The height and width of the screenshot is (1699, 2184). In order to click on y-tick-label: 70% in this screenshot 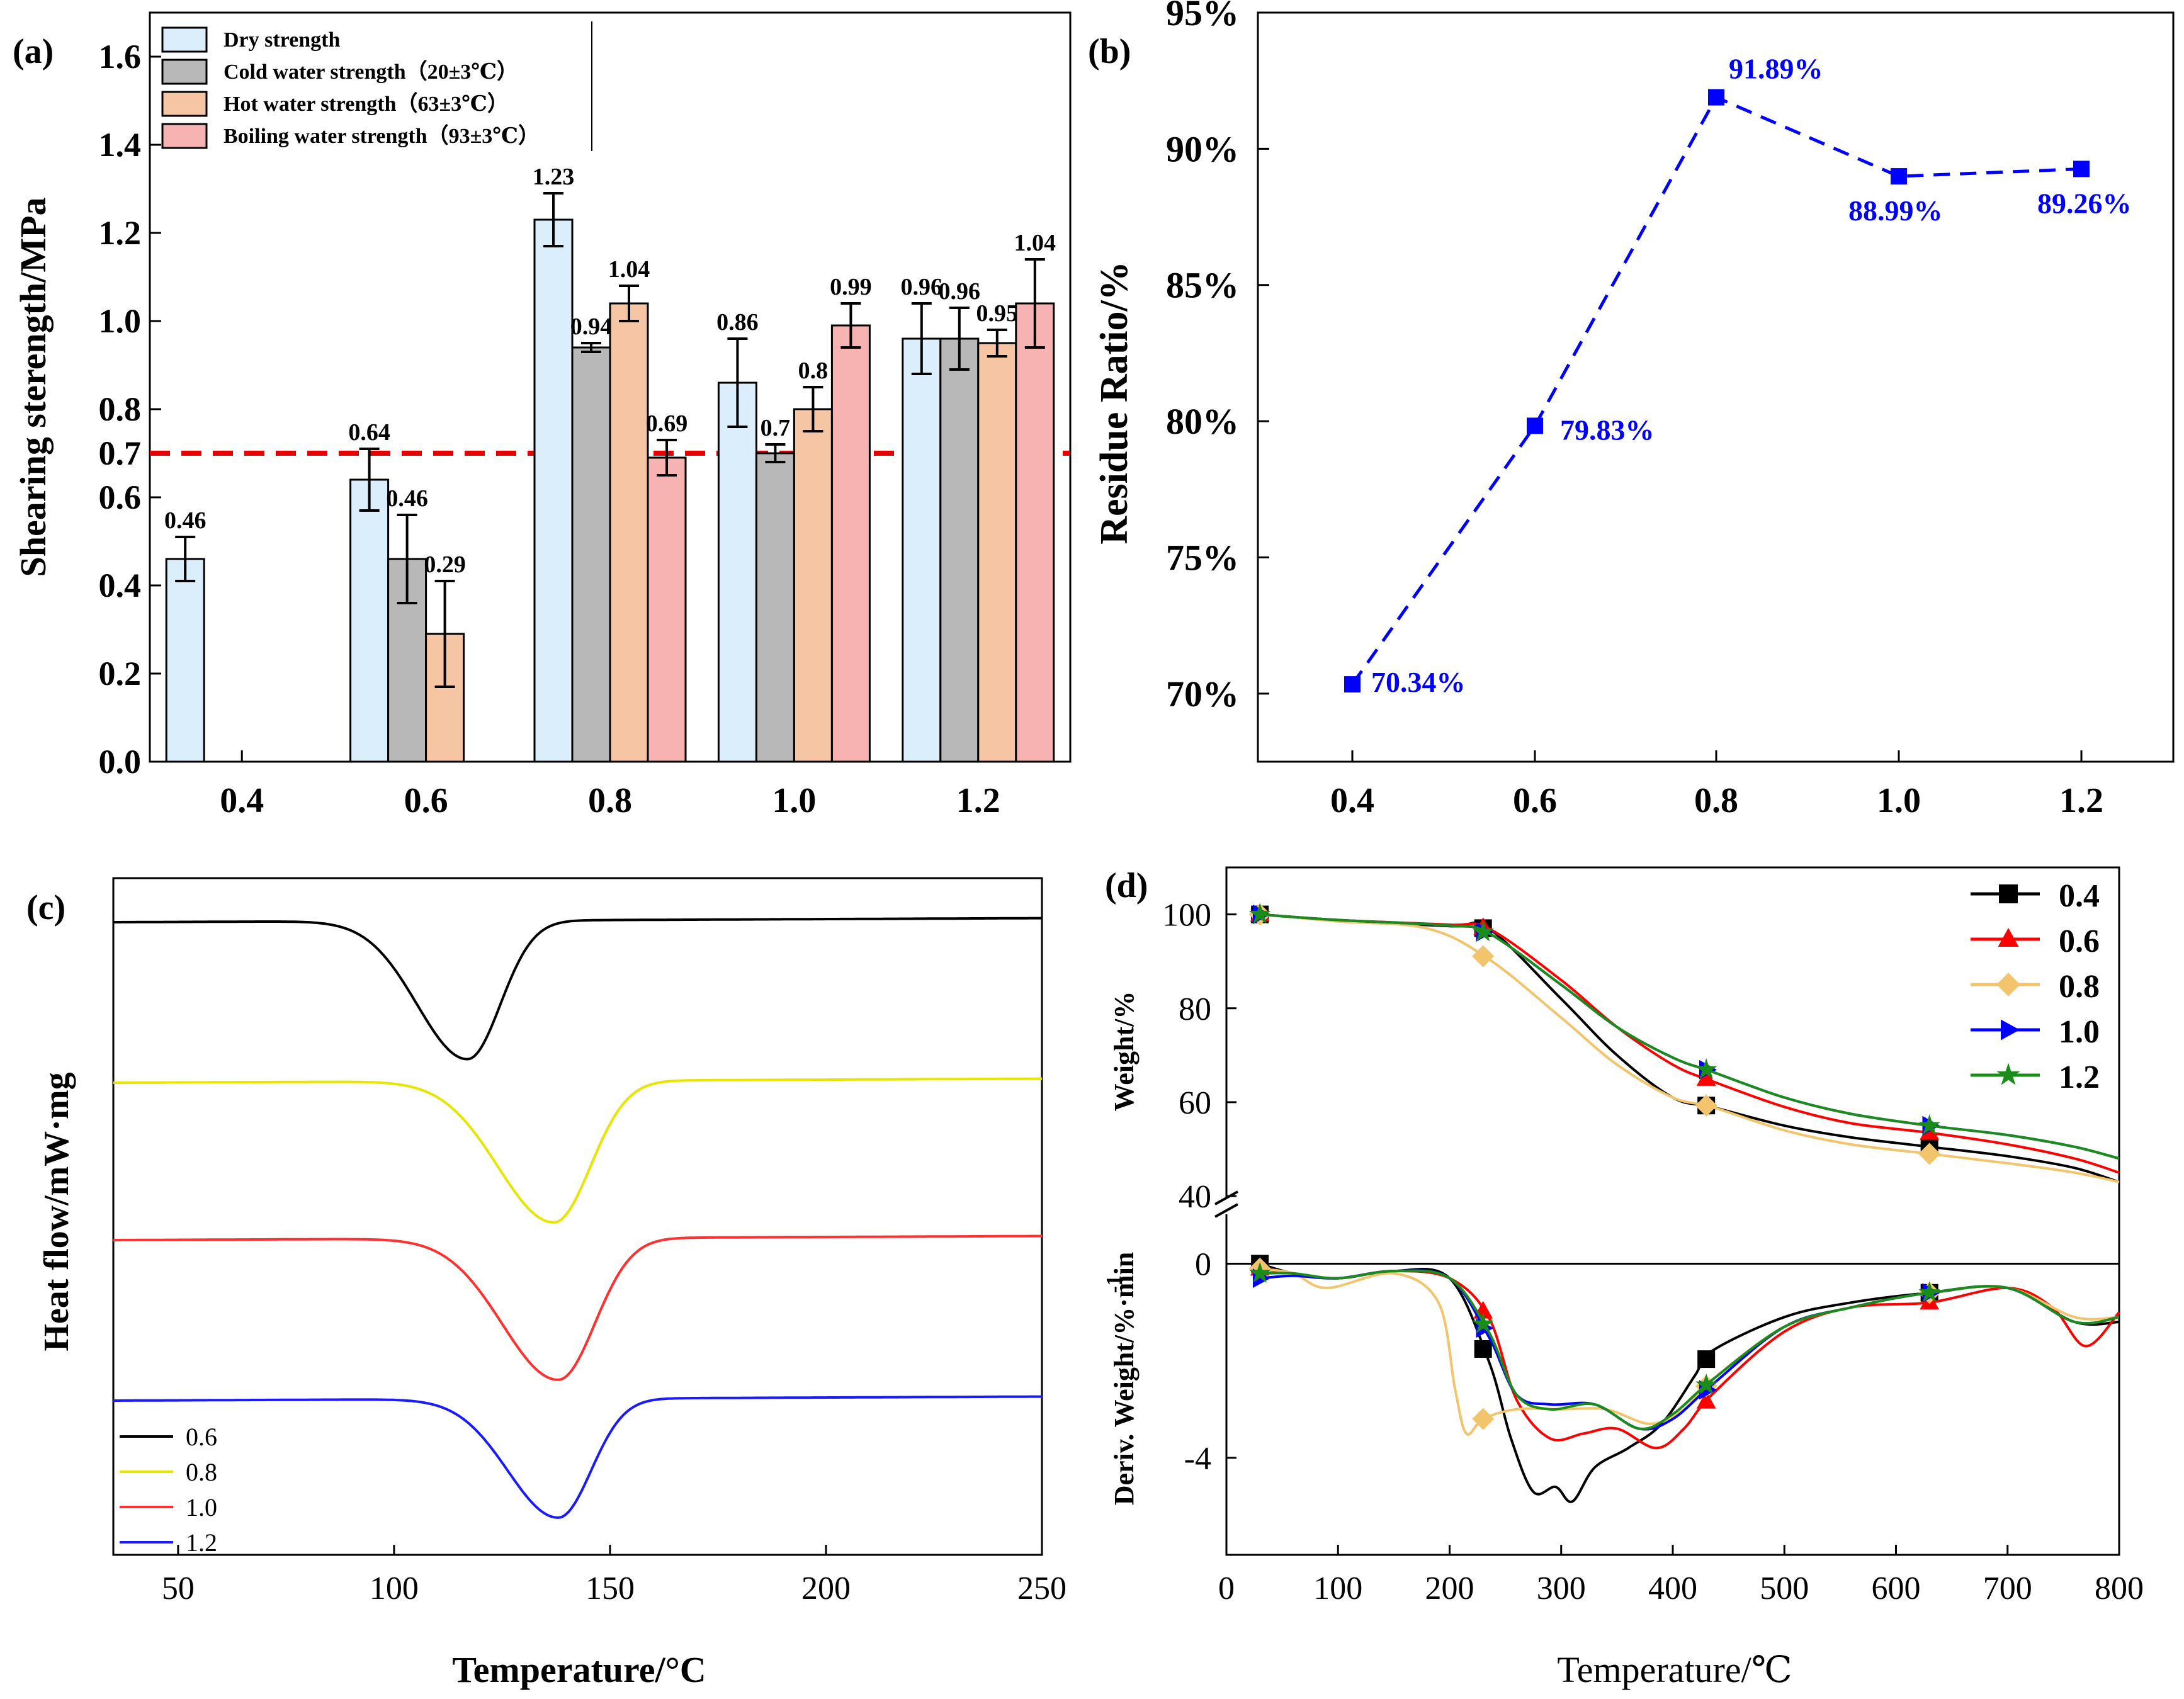, I will do `click(1202, 694)`.